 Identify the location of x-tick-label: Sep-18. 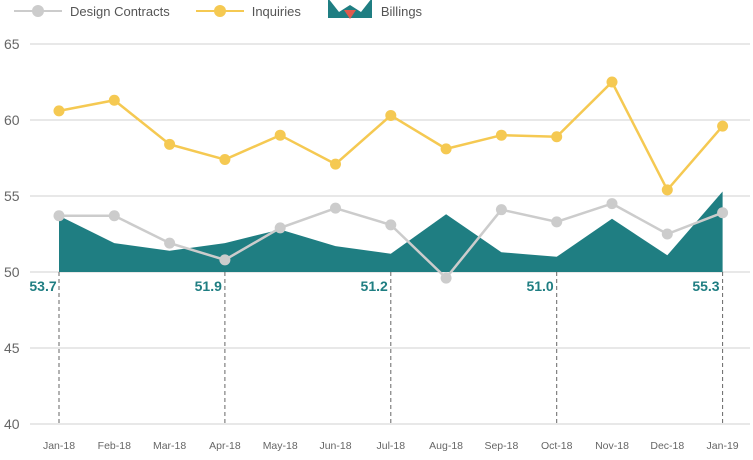
(501, 446).